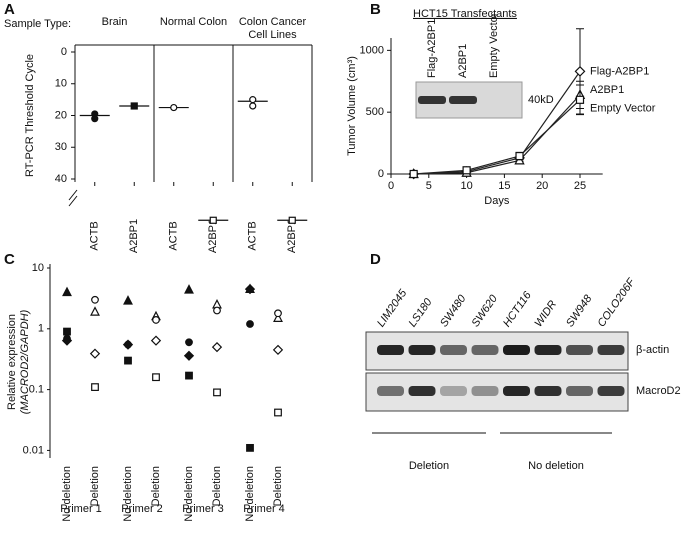 The height and width of the screenshot is (537, 689). I want to click on x-tick-label: 15, so click(504, 186).